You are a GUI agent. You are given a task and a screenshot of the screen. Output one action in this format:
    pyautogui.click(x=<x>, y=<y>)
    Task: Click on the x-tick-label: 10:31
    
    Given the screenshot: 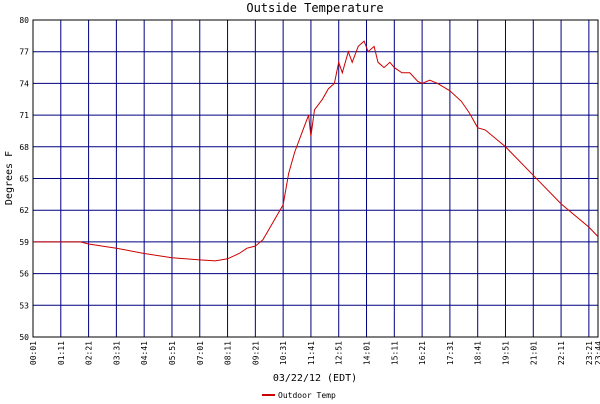 What is the action you would take?
    pyautogui.click(x=283, y=353)
    